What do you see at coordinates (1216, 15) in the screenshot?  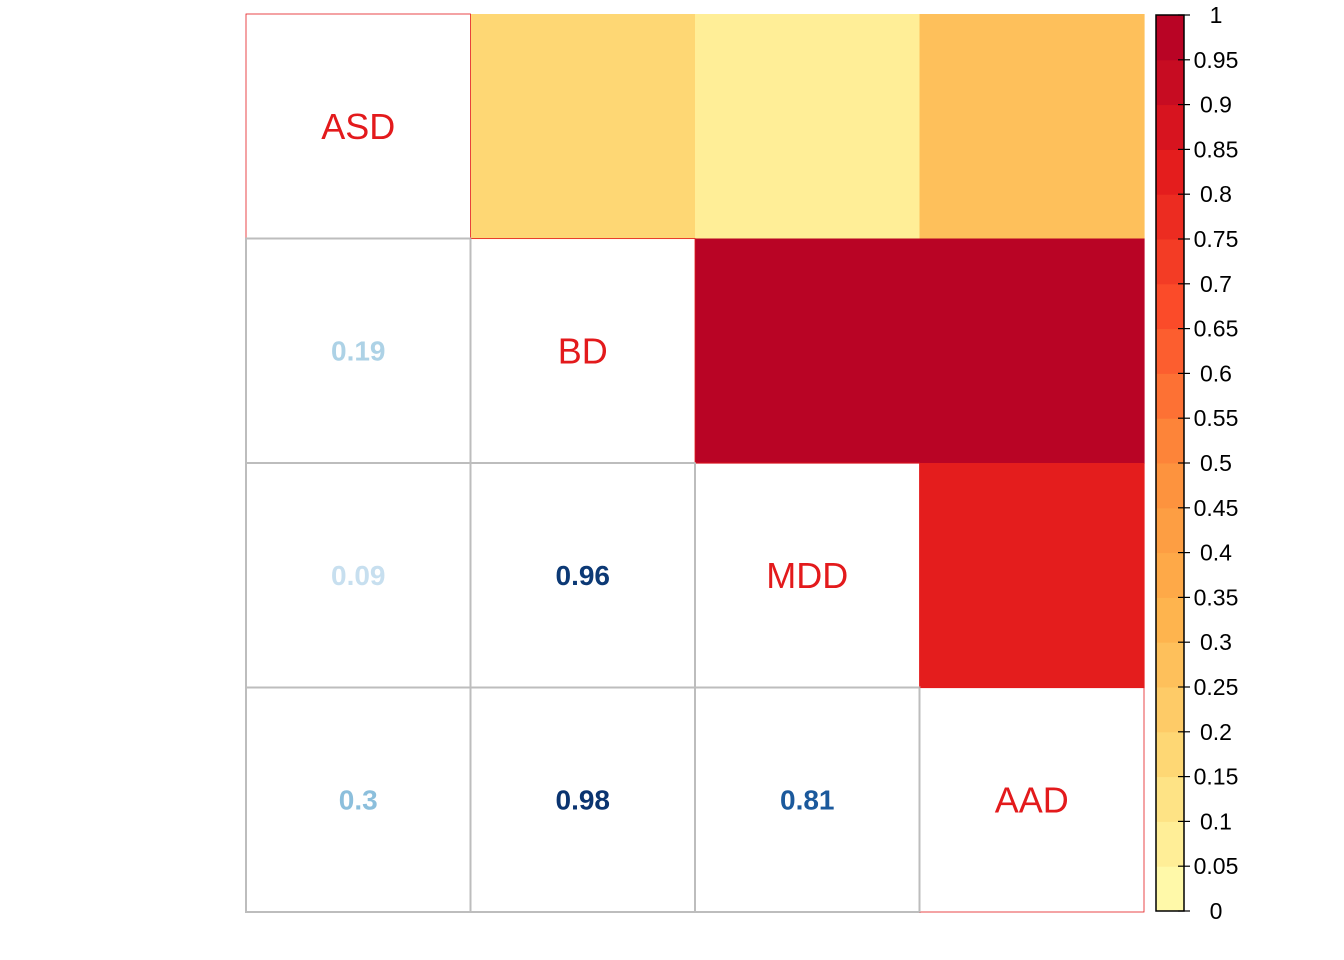 I see `colorbar-tick-label-20: 1` at bounding box center [1216, 15].